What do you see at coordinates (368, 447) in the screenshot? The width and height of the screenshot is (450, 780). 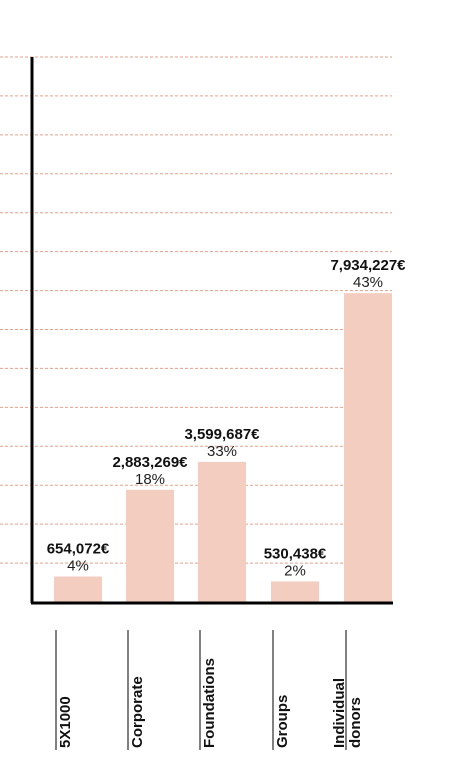 I see `bar-individual-donors` at bounding box center [368, 447].